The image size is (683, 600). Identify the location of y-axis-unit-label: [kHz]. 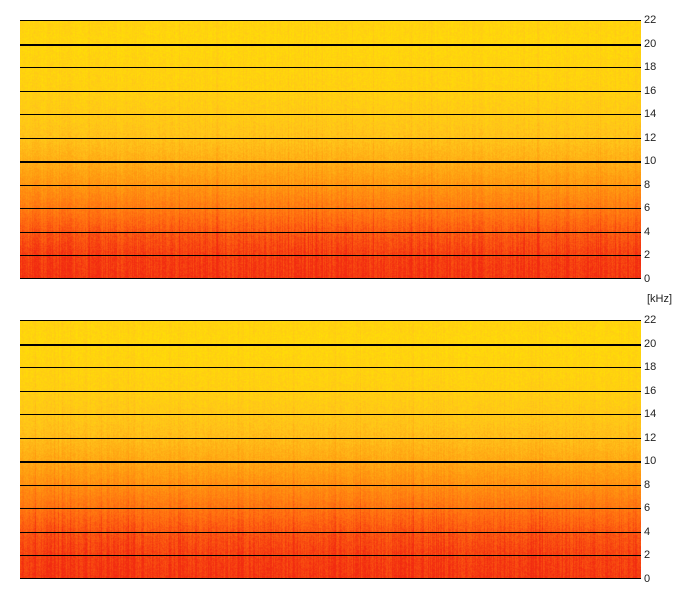
(660, 299).